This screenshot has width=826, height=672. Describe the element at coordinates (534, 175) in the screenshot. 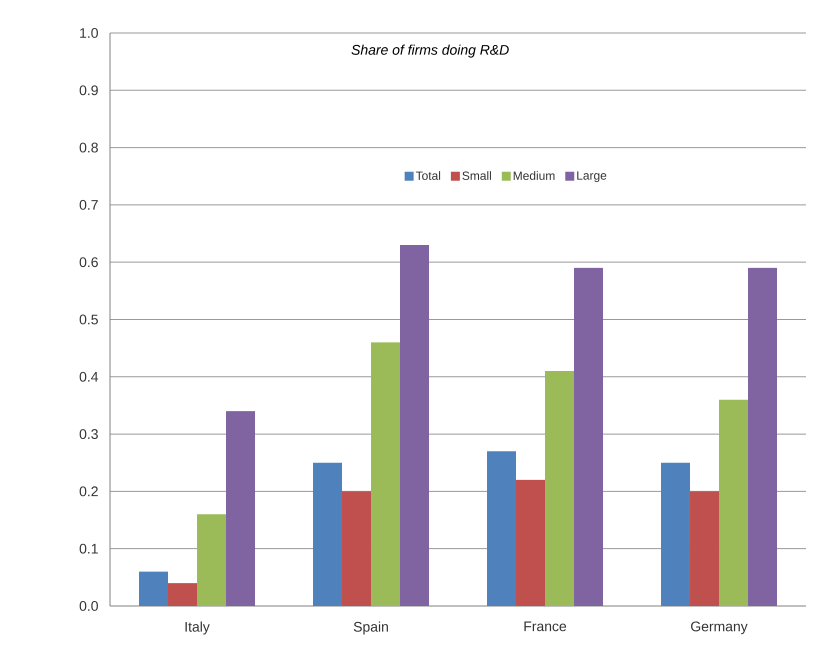

I see `legend-label: Medium` at that location.